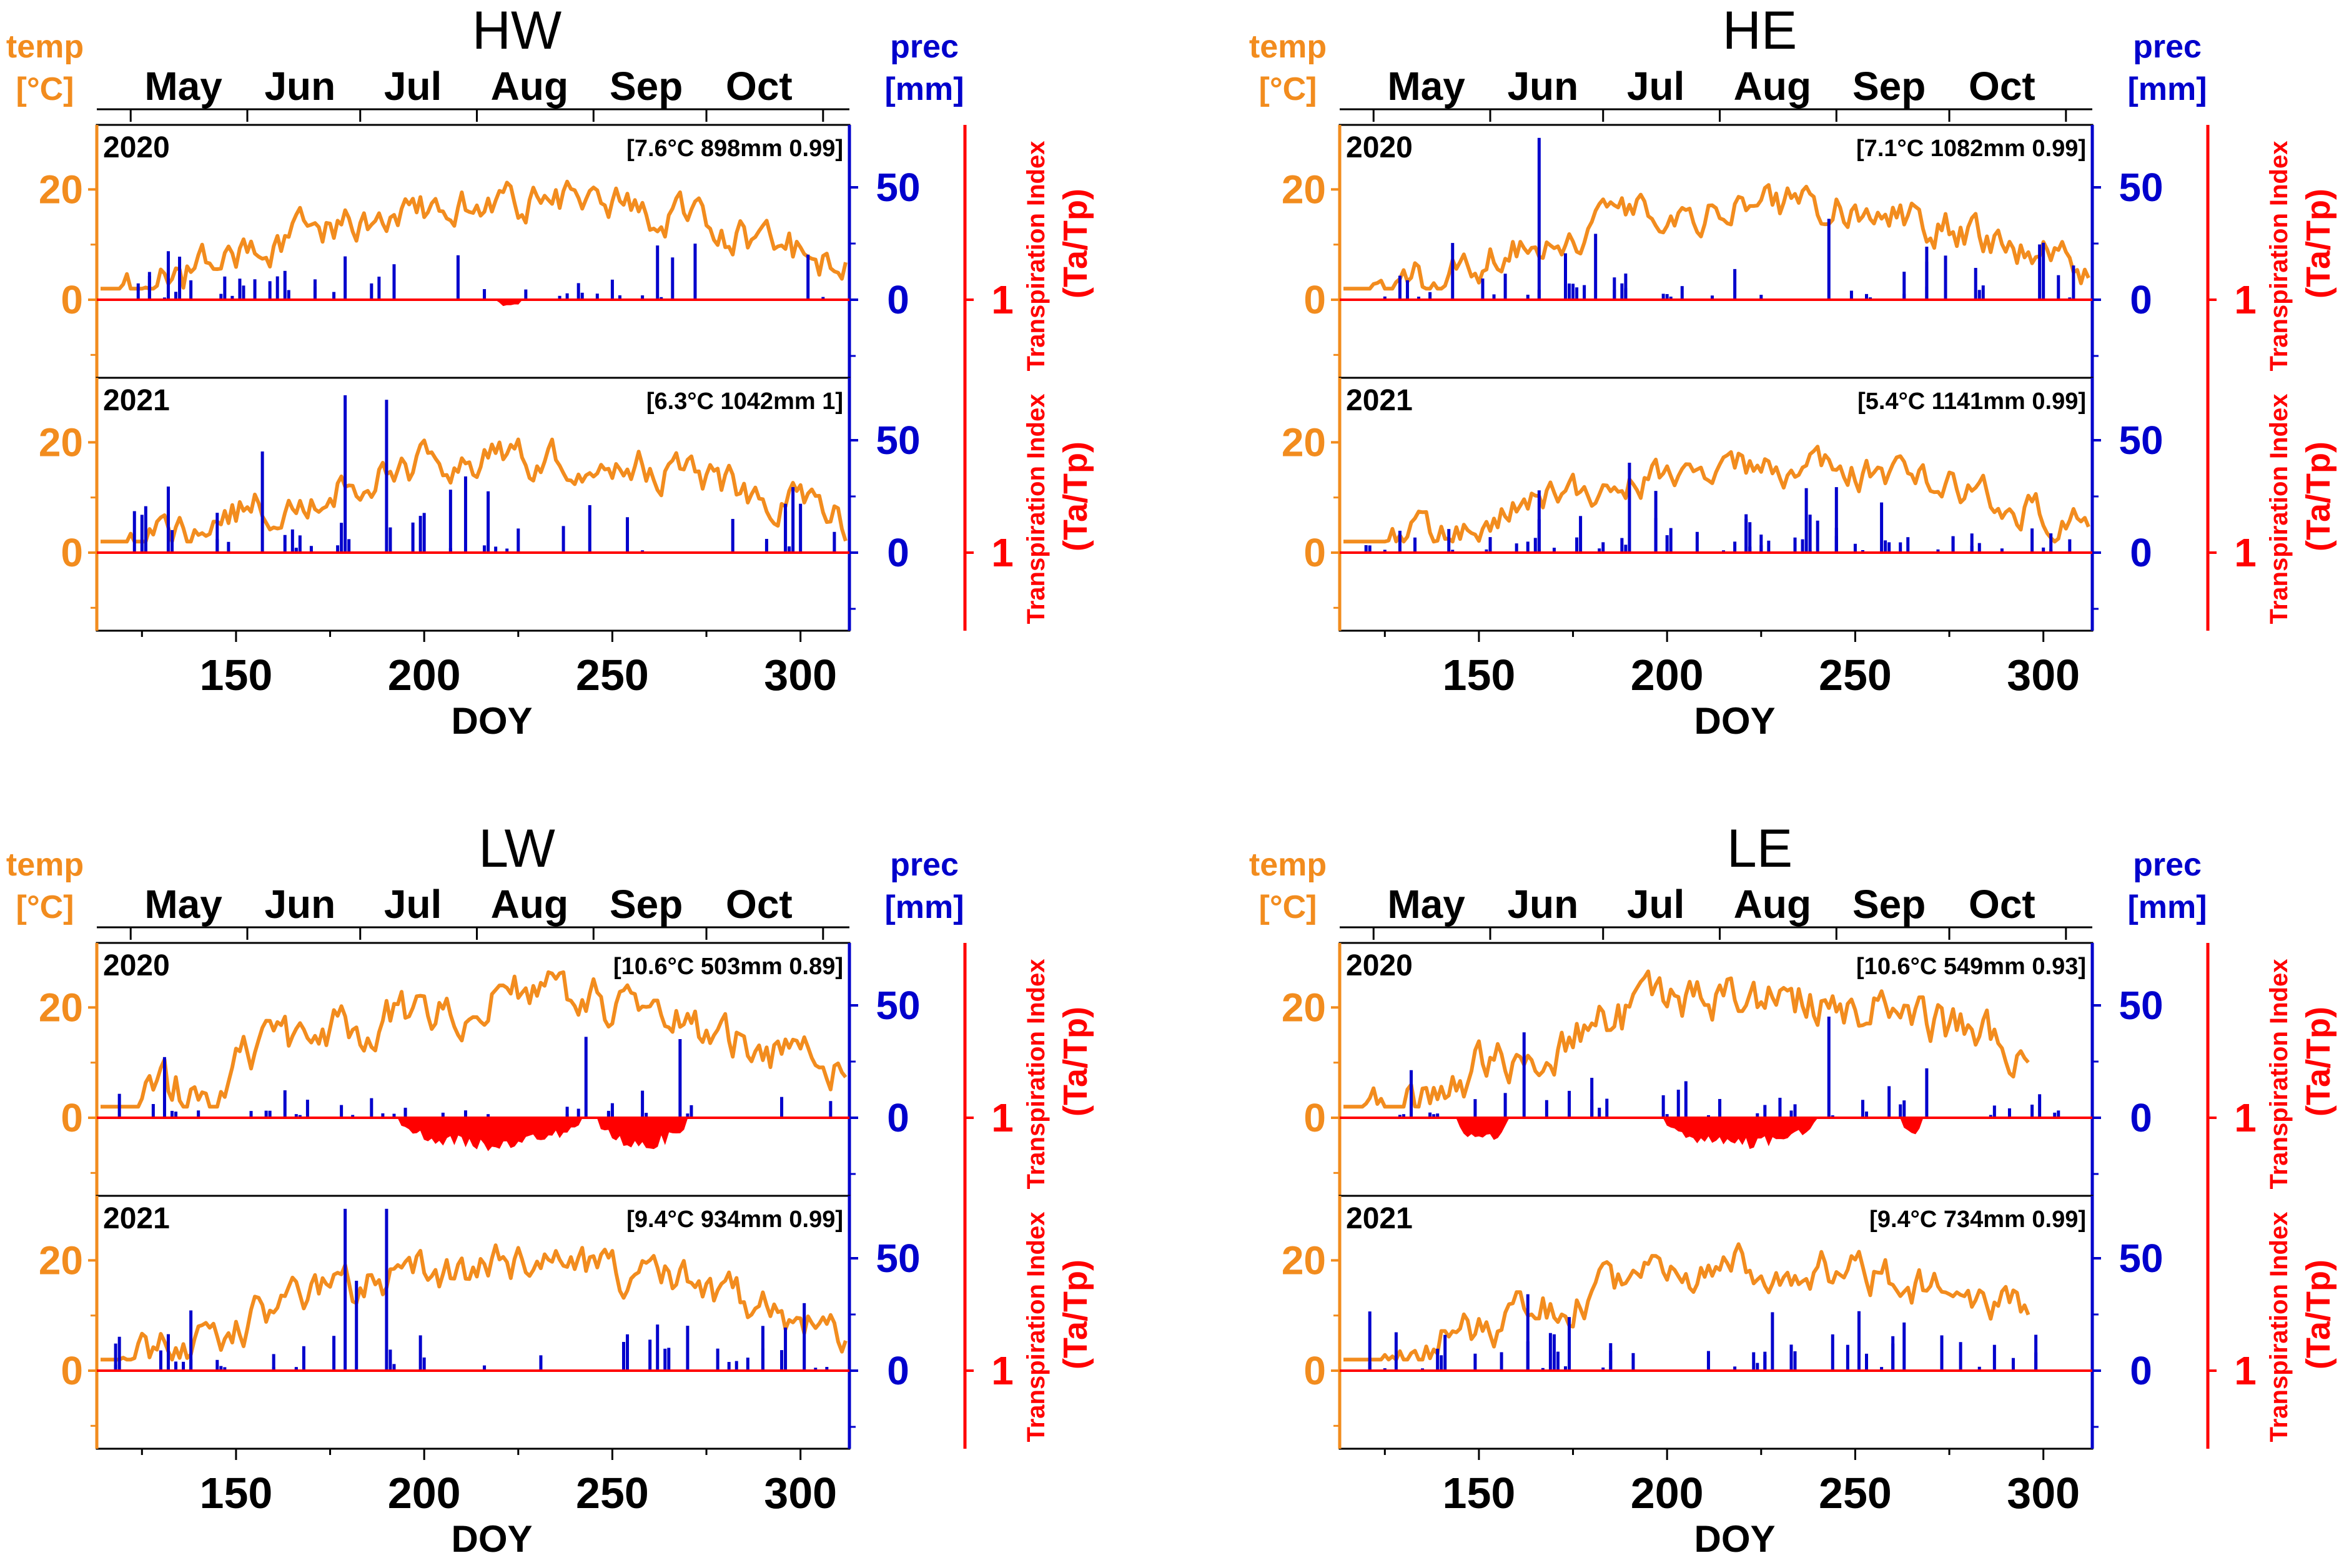  Describe the element at coordinates (2002, 905) in the screenshot. I see `month-label: Oct` at that location.